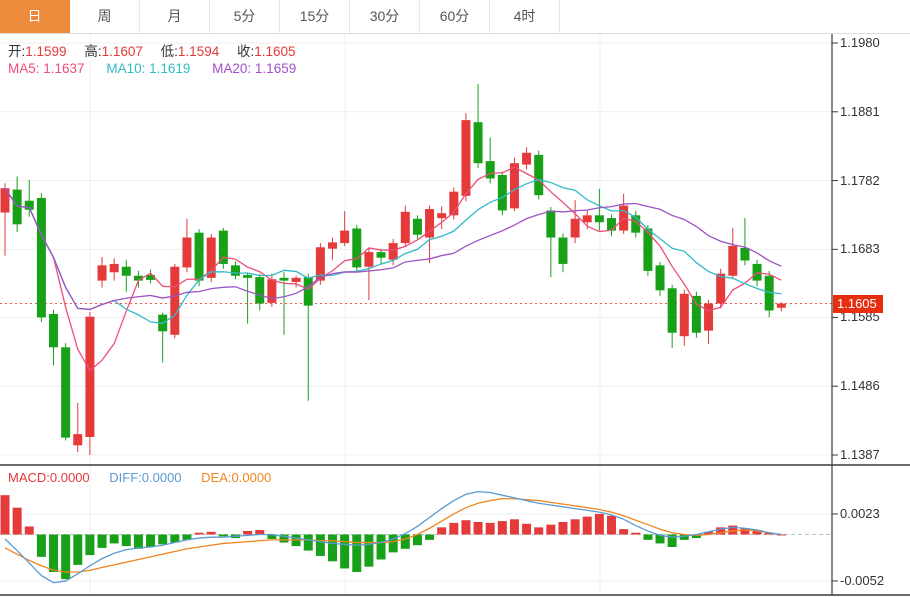  What do you see at coordinates (148, 68) in the screenshot?
I see `ma10-label: MA10: 1.1619` at bounding box center [148, 68].